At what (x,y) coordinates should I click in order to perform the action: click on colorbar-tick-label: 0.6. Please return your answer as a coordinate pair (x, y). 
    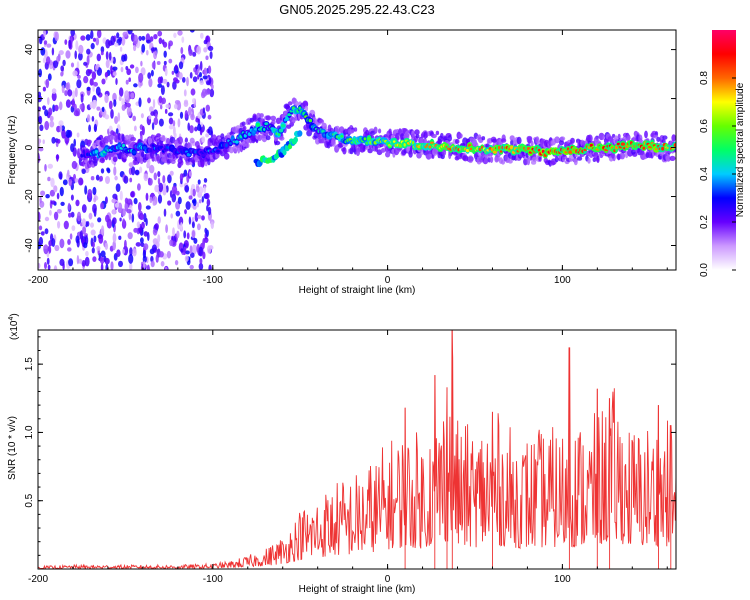
    Looking at the image, I should click on (704, 126).